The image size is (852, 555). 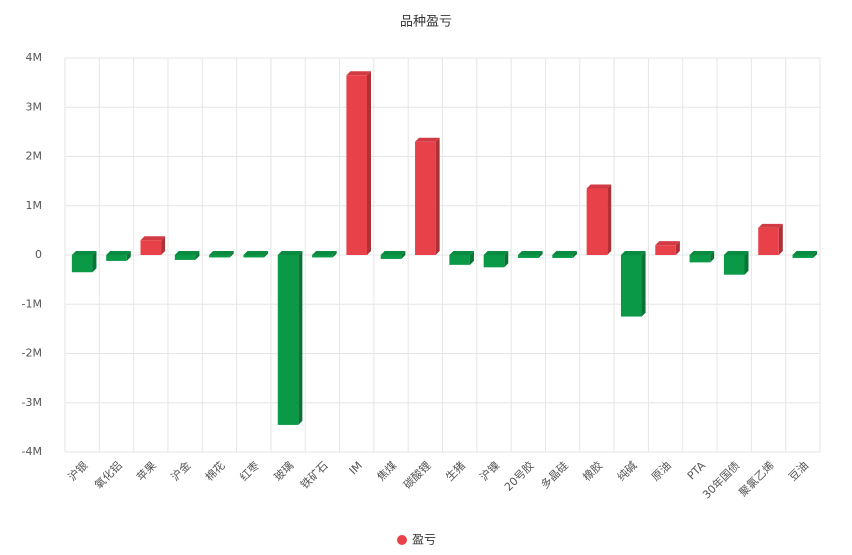 What do you see at coordinates (38, 254) in the screenshot?
I see `y-tick-label: 0` at bounding box center [38, 254].